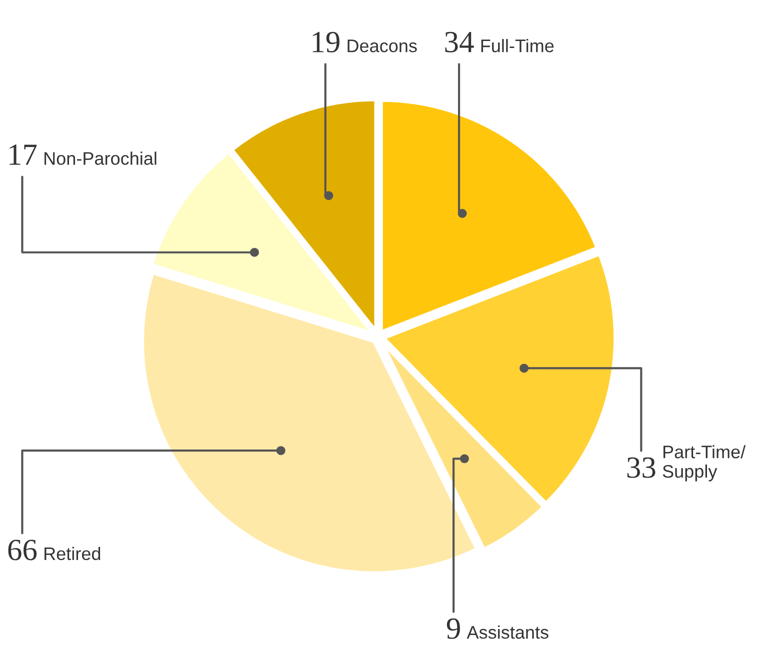 The height and width of the screenshot is (662, 765). What do you see at coordinates (23, 154) in the screenshot?
I see `data-label: 17` at bounding box center [23, 154].